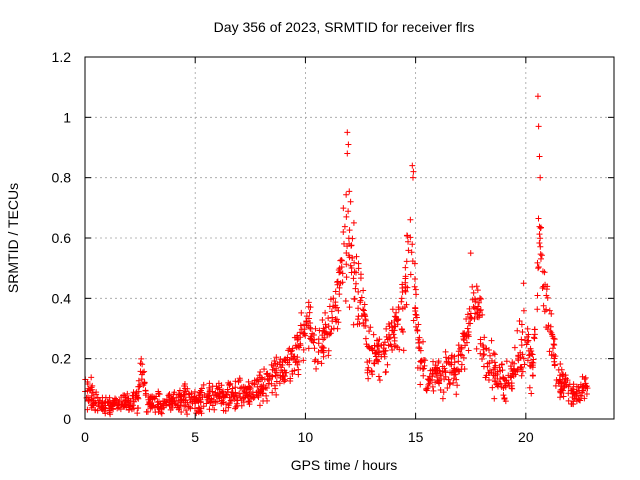  What do you see at coordinates (67, 419) in the screenshot?
I see `y-tick-label: 0` at bounding box center [67, 419].